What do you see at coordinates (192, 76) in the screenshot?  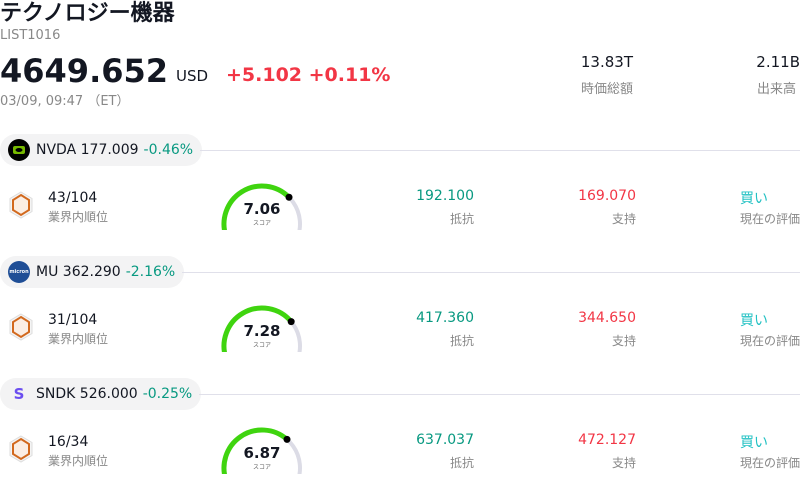 I see `currency: USD` at bounding box center [192, 76].